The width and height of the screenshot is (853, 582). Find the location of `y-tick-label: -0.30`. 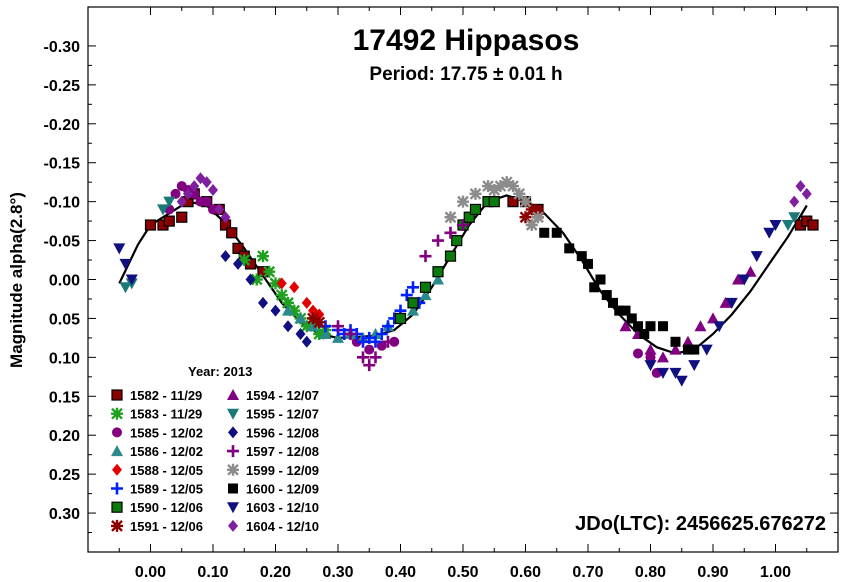

y-tick-label: -0.30 is located at coordinates (62, 47).